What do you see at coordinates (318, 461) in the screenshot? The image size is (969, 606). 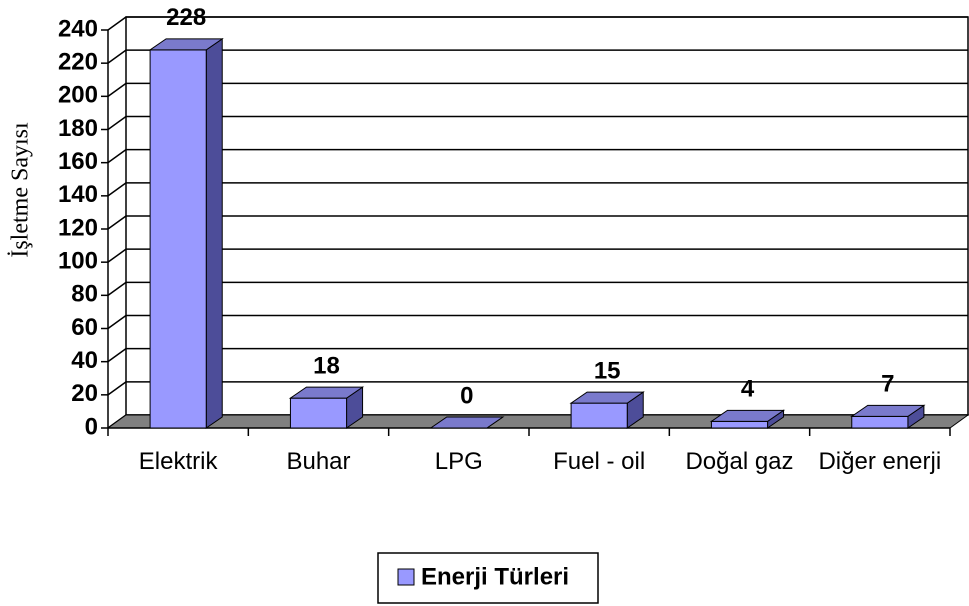 I see `x-tick-label: Buhar` at bounding box center [318, 461].